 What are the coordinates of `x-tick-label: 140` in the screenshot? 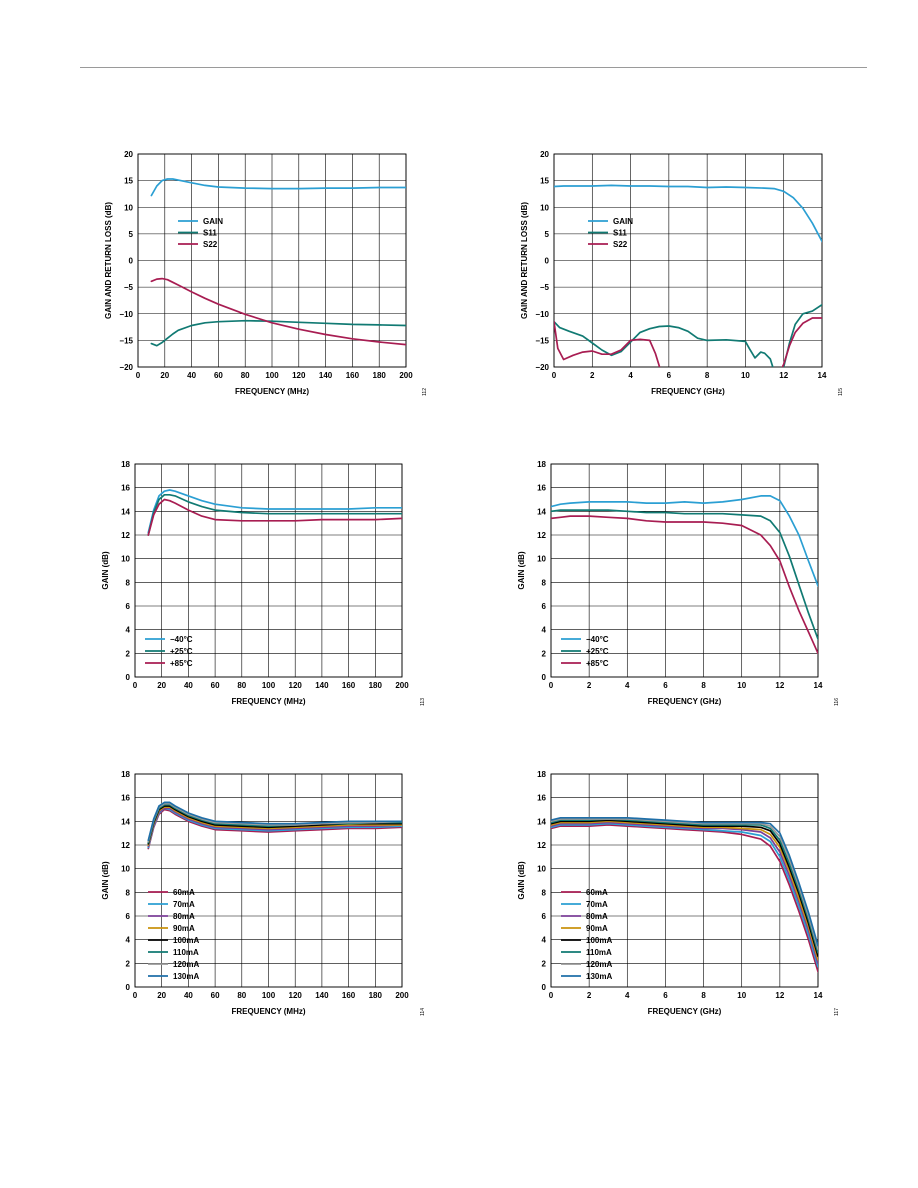 It's located at (322, 995).